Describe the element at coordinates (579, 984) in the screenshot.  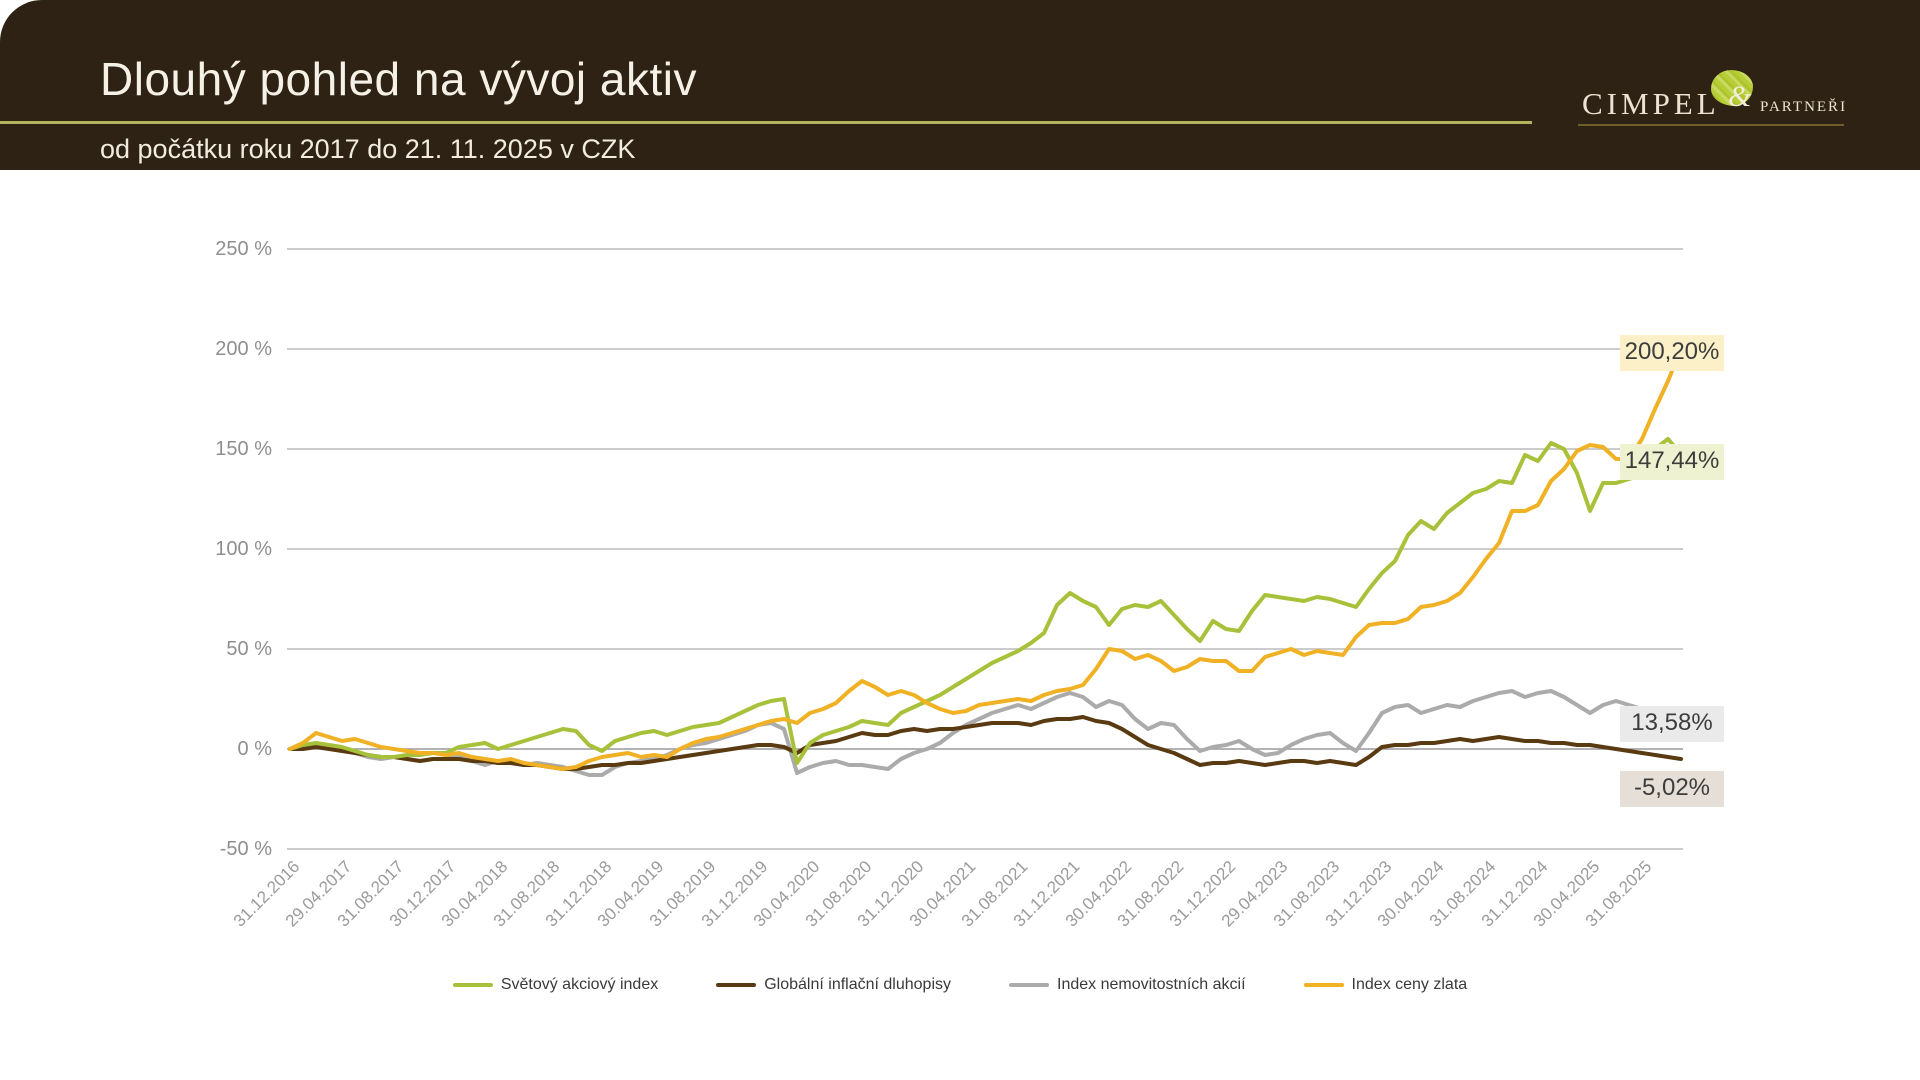
I see `legend-label: Světový akciový index` at that location.